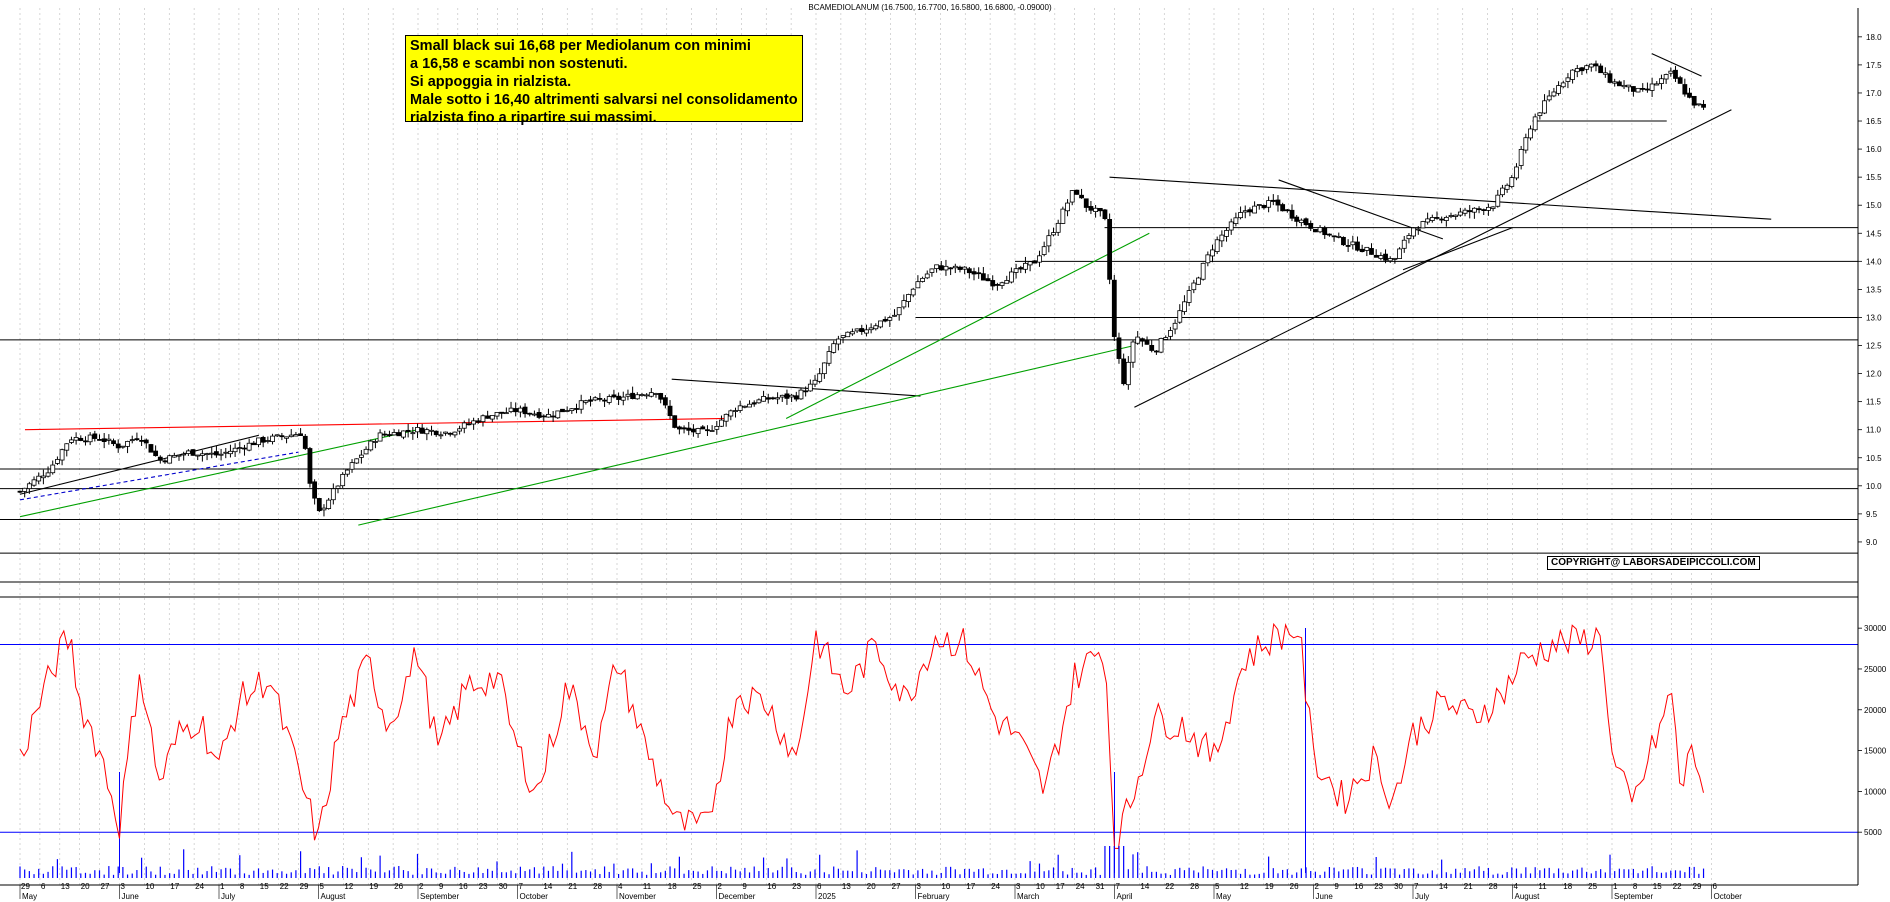 This screenshot has height=902, width=1890. I want to click on y-tick-label: 17.0, so click(1874, 93).